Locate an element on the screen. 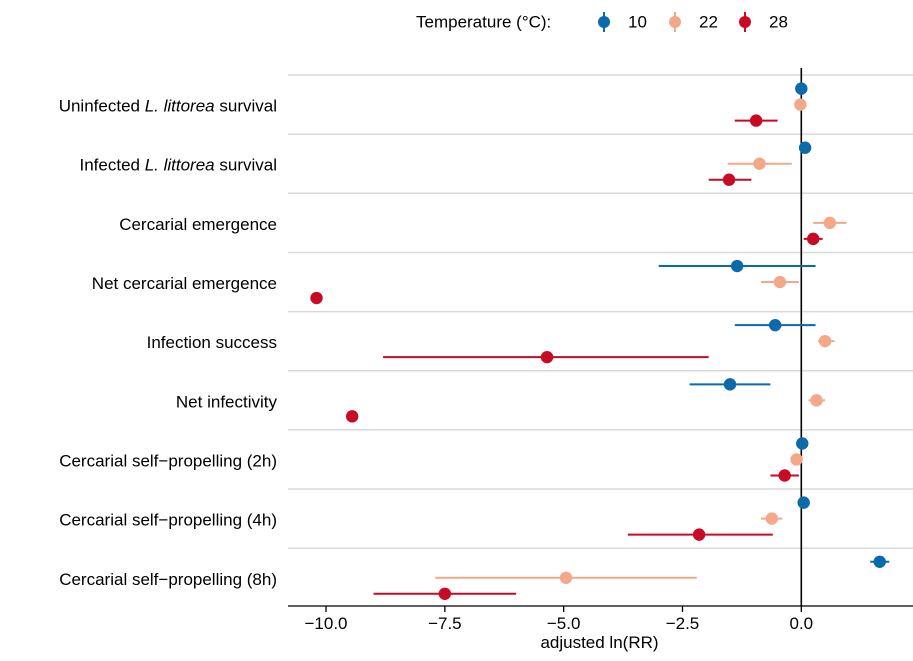  x-tick-label: −5.0 is located at coordinates (564, 623).